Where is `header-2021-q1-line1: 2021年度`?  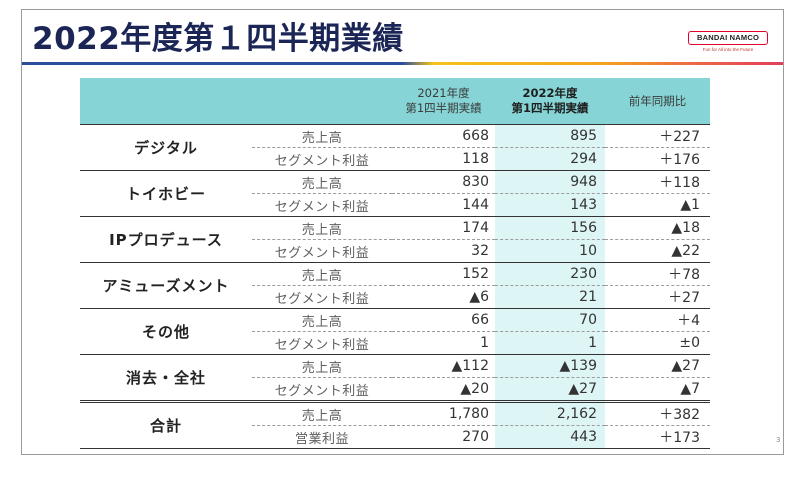
header-2021-q1-line1: 2021年度 is located at coordinates (443, 93).